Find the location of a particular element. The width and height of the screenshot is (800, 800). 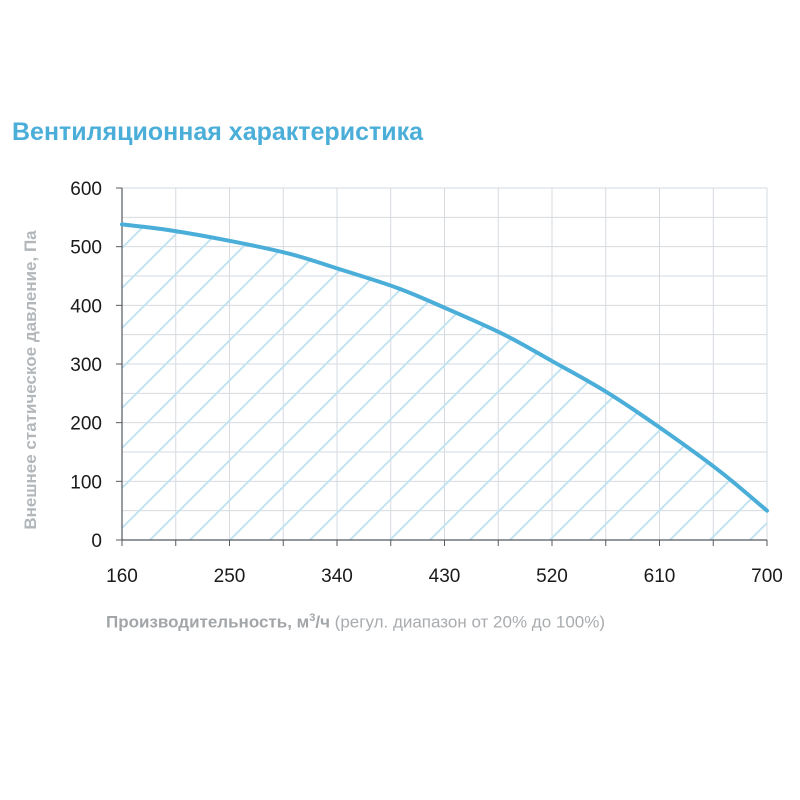

x-tick-label: 520 is located at coordinates (552, 576).